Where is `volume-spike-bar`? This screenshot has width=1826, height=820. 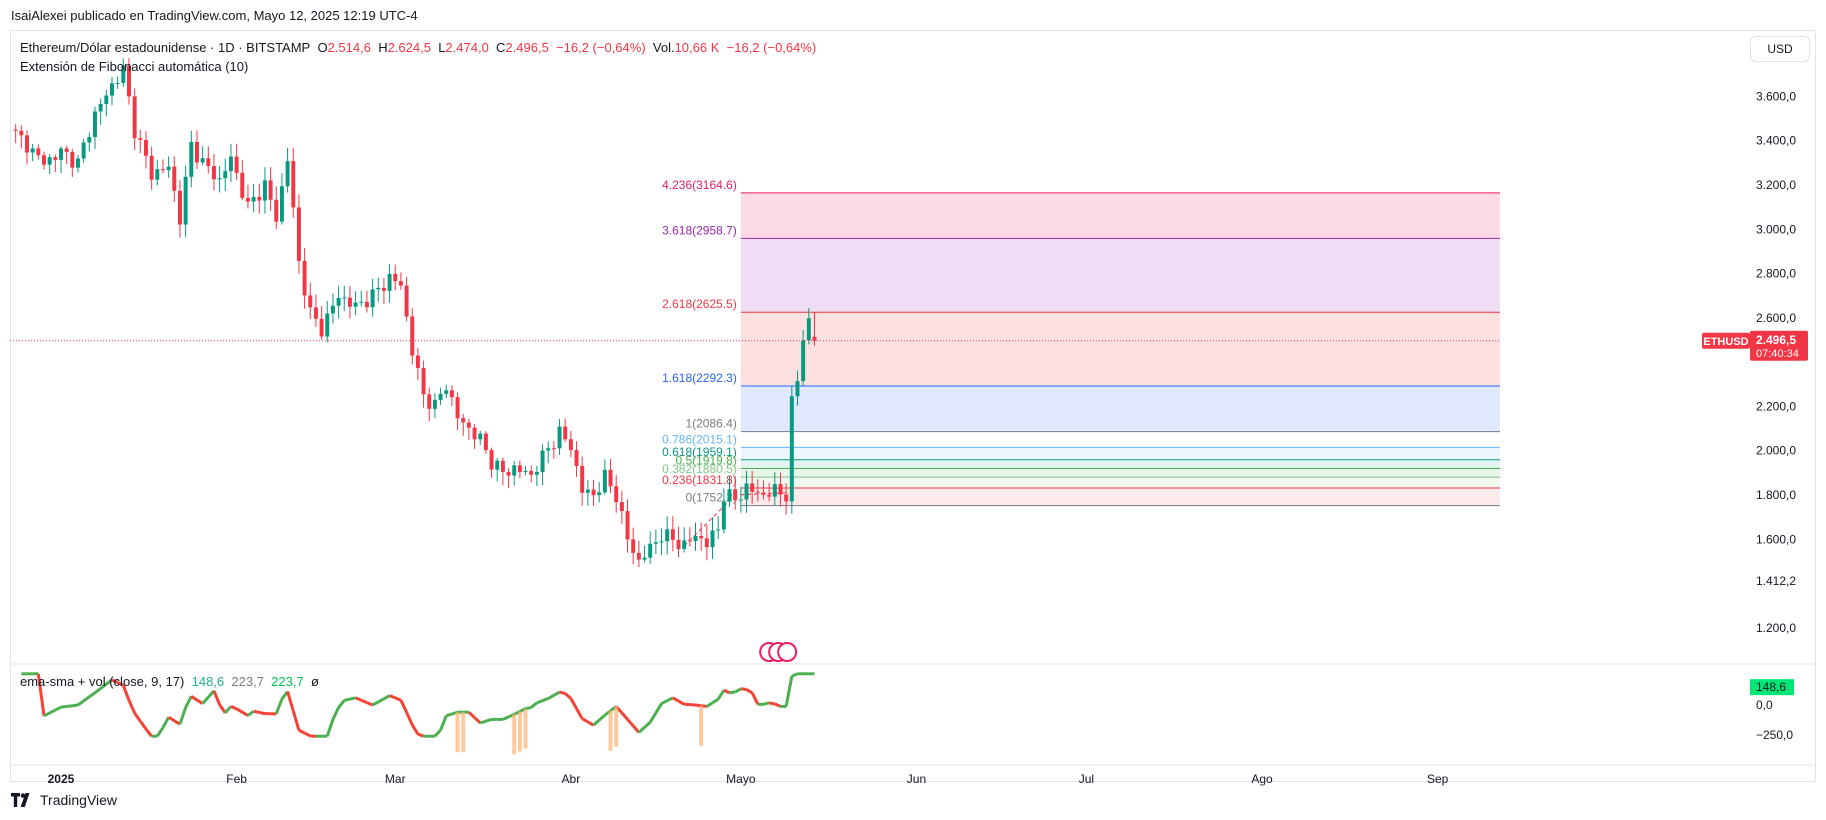 volume-spike-bar is located at coordinates (457, 732).